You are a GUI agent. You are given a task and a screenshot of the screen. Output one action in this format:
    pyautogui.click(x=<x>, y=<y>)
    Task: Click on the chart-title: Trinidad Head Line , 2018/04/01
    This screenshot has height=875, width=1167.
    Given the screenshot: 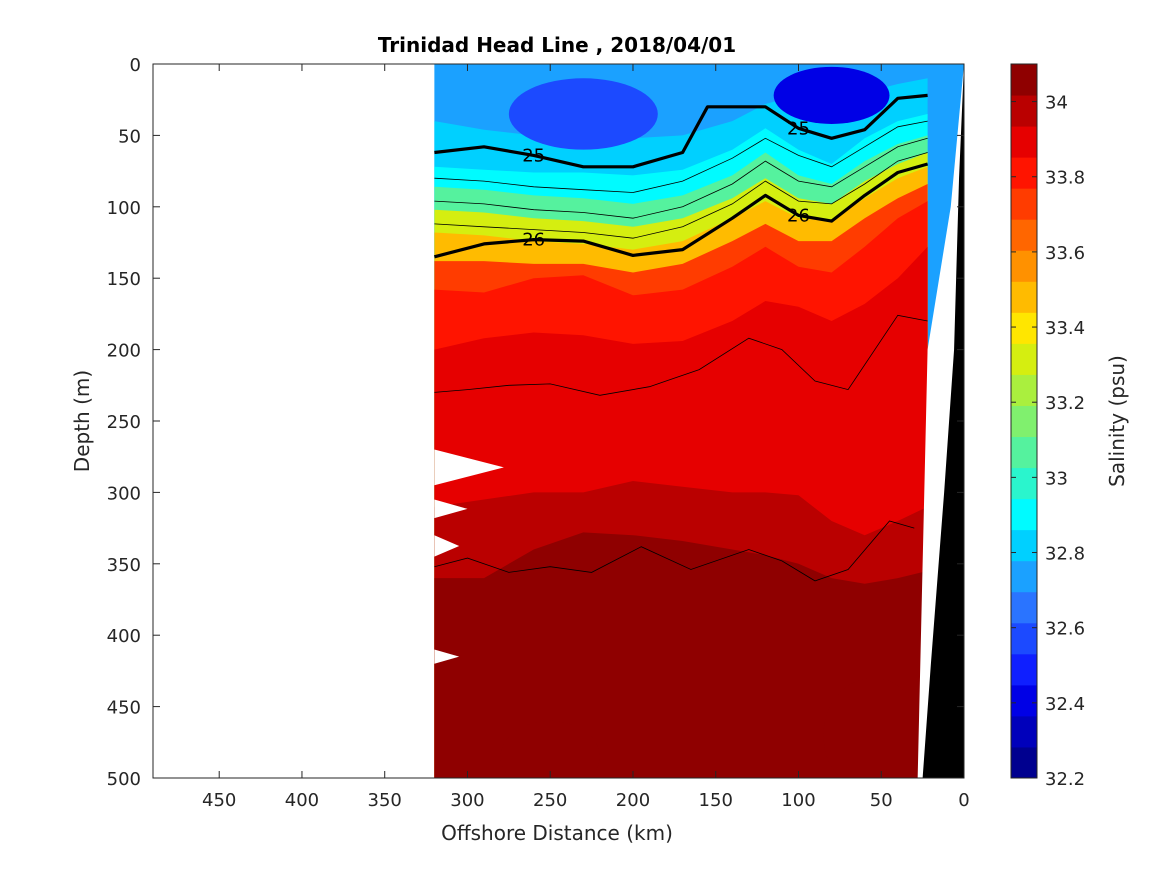 What is the action you would take?
    pyautogui.click(x=557, y=45)
    